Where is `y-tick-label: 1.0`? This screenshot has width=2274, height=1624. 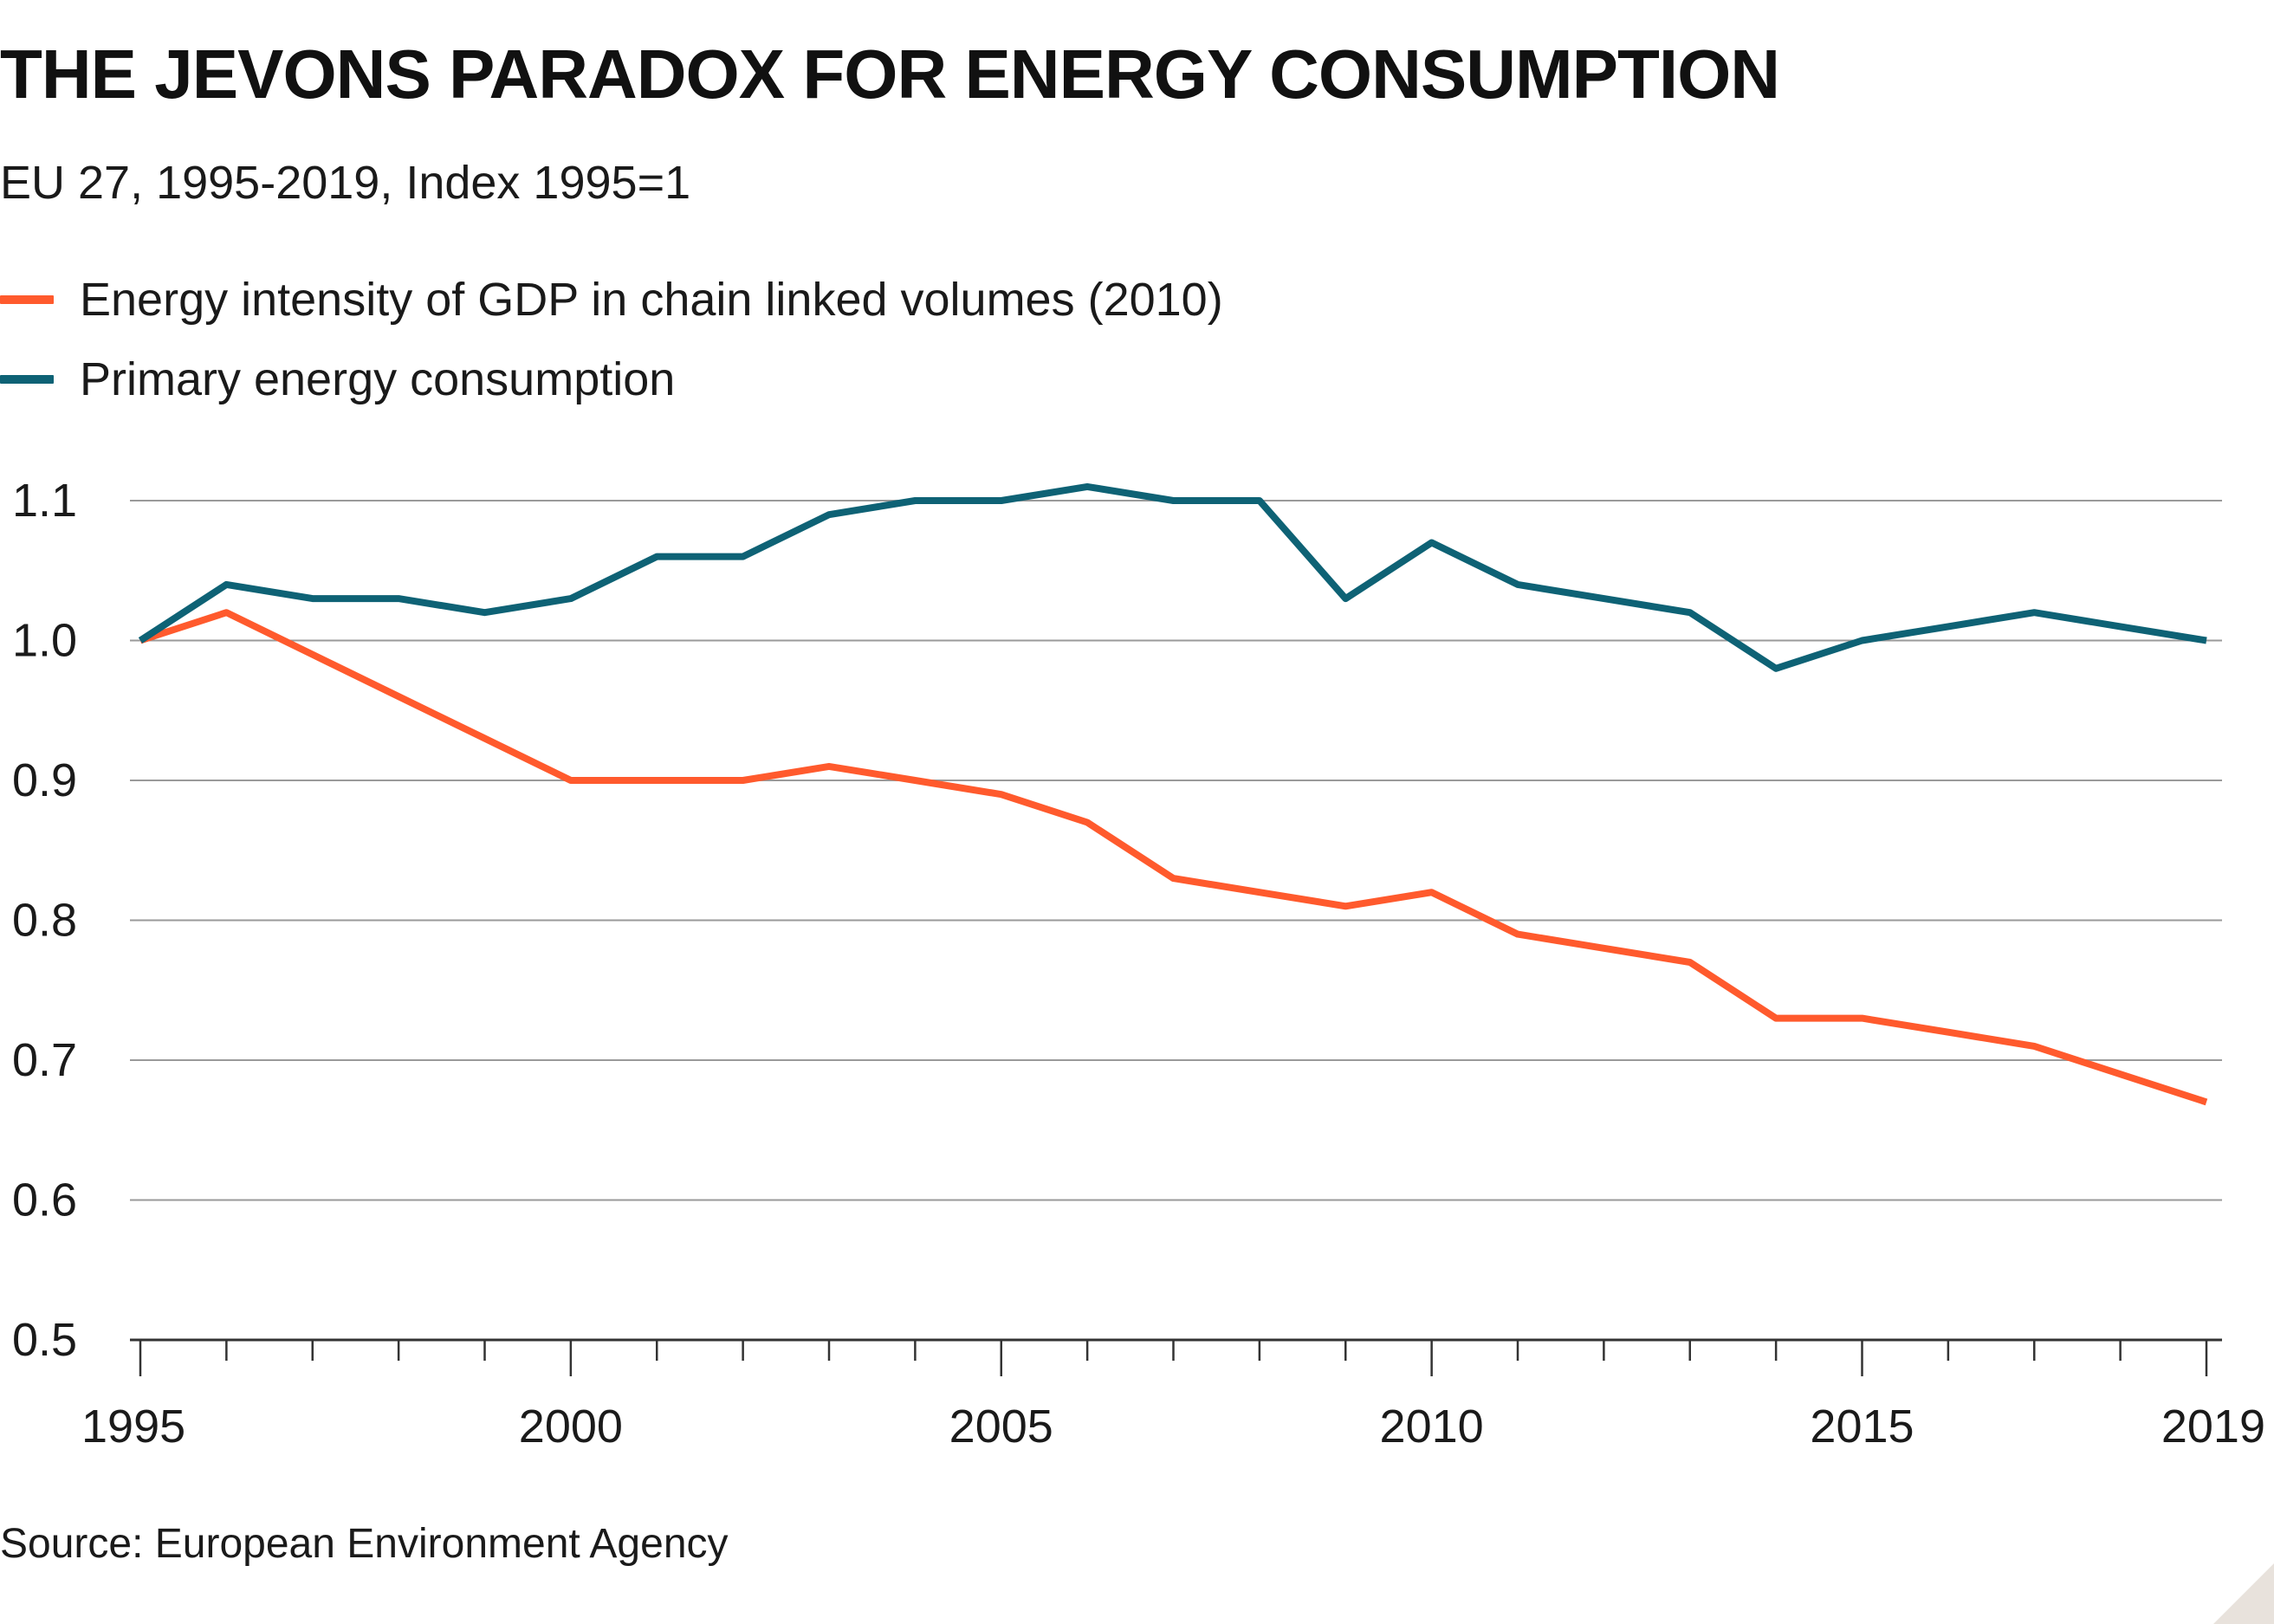 y-tick-label: 1.0 is located at coordinates (44, 641).